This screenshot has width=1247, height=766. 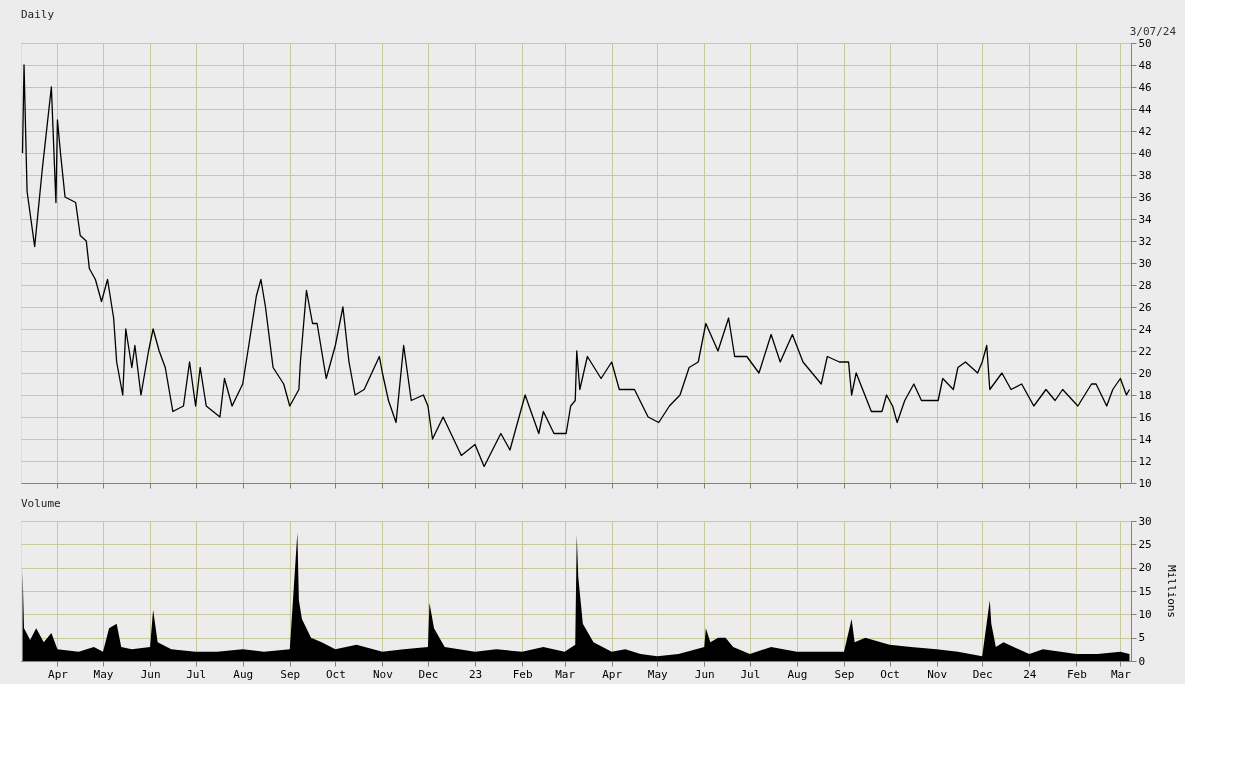 What do you see at coordinates (1145, 175) in the screenshot?
I see `y-tick-label: 38` at bounding box center [1145, 175].